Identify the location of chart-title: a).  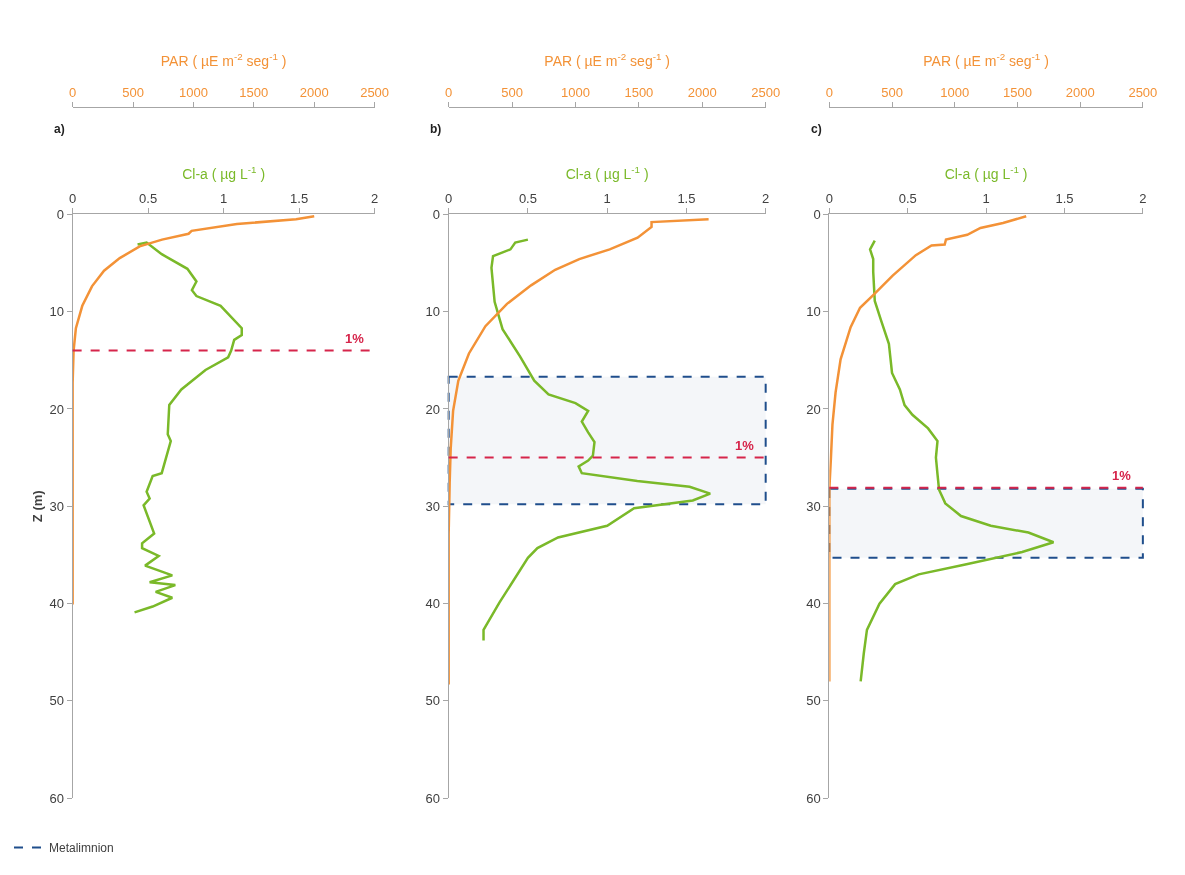
(59, 129).